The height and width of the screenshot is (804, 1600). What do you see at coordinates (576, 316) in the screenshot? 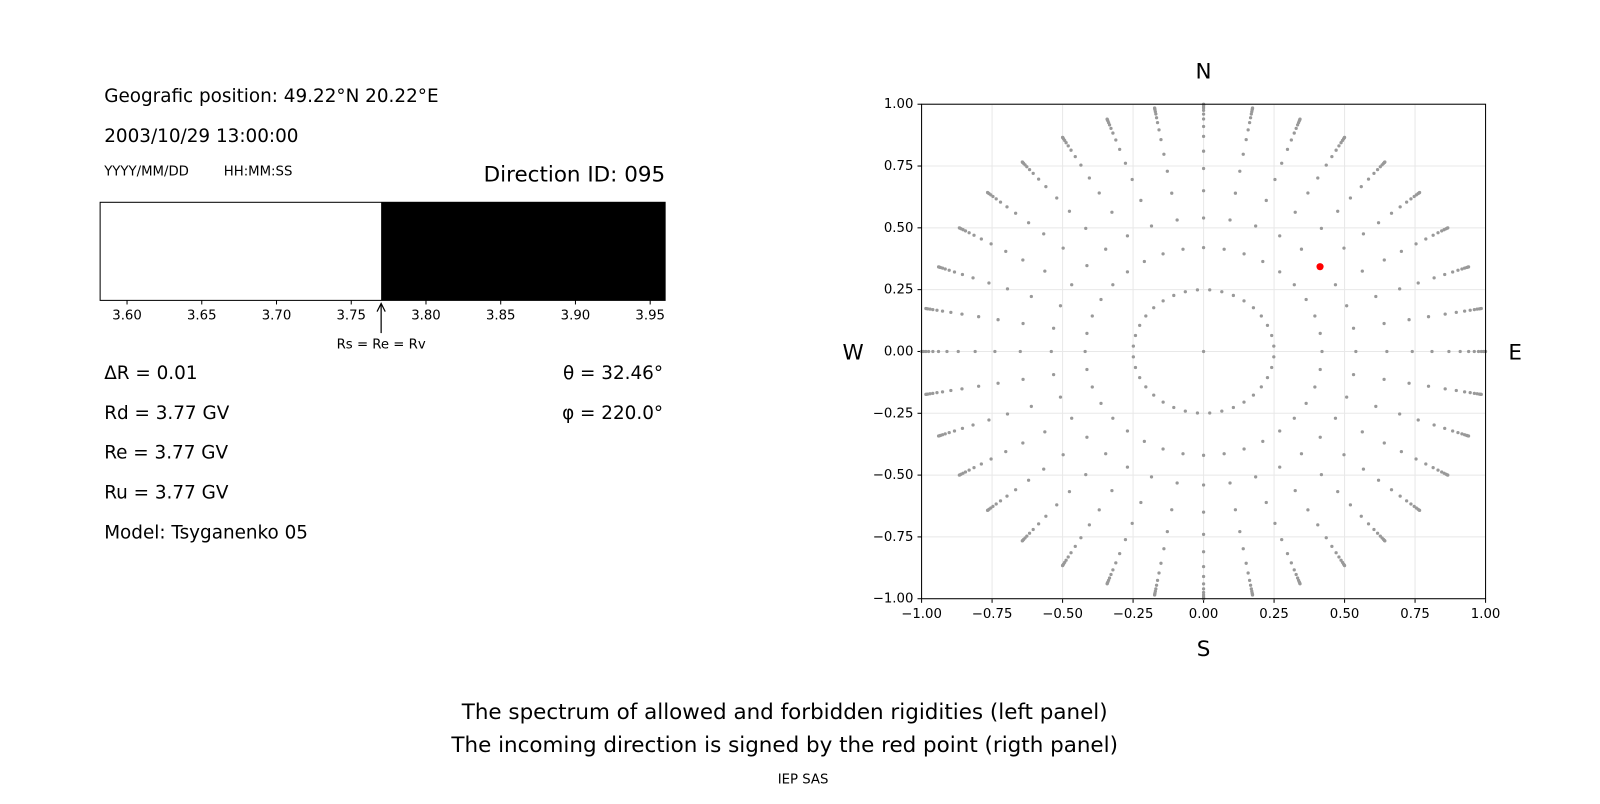
I see `x-tick-label: 3.90` at bounding box center [576, 316].